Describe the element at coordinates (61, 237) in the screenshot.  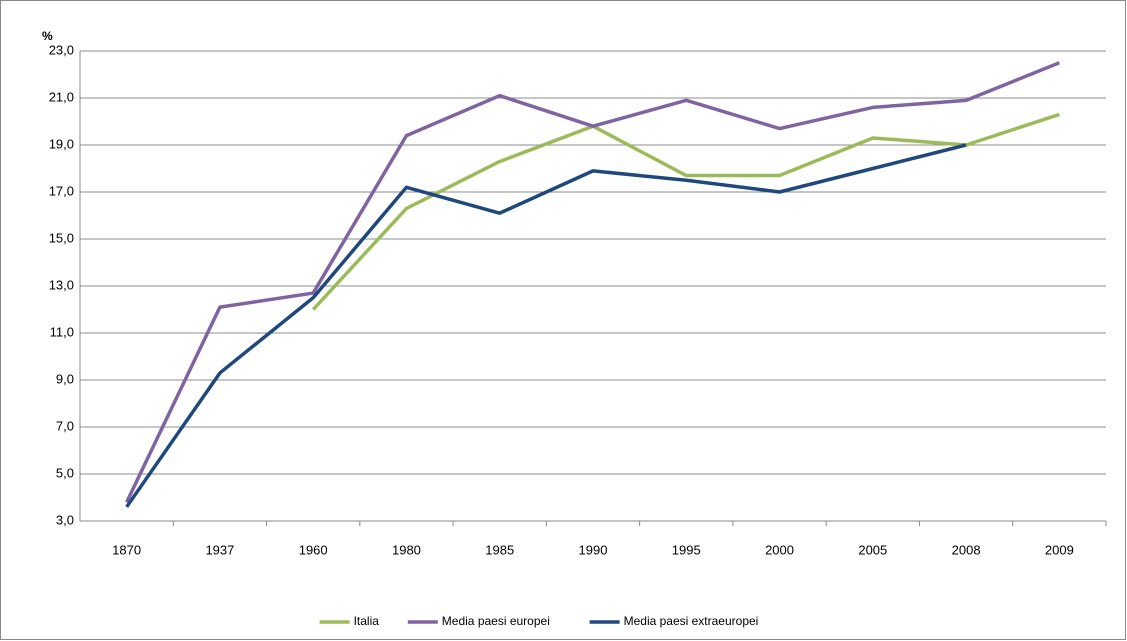
I see `y-tick-label: 15,0` at that location.